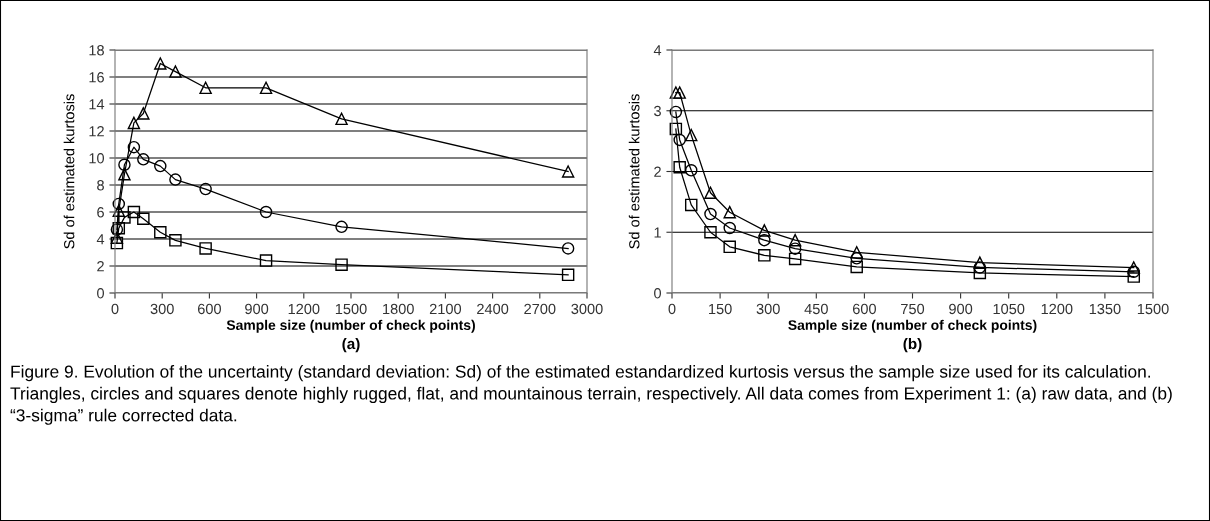  What do you see at coordinates (97, 104) in the screenshot?
I see `y-tick-label: 14` at bounding box center [97, 104].